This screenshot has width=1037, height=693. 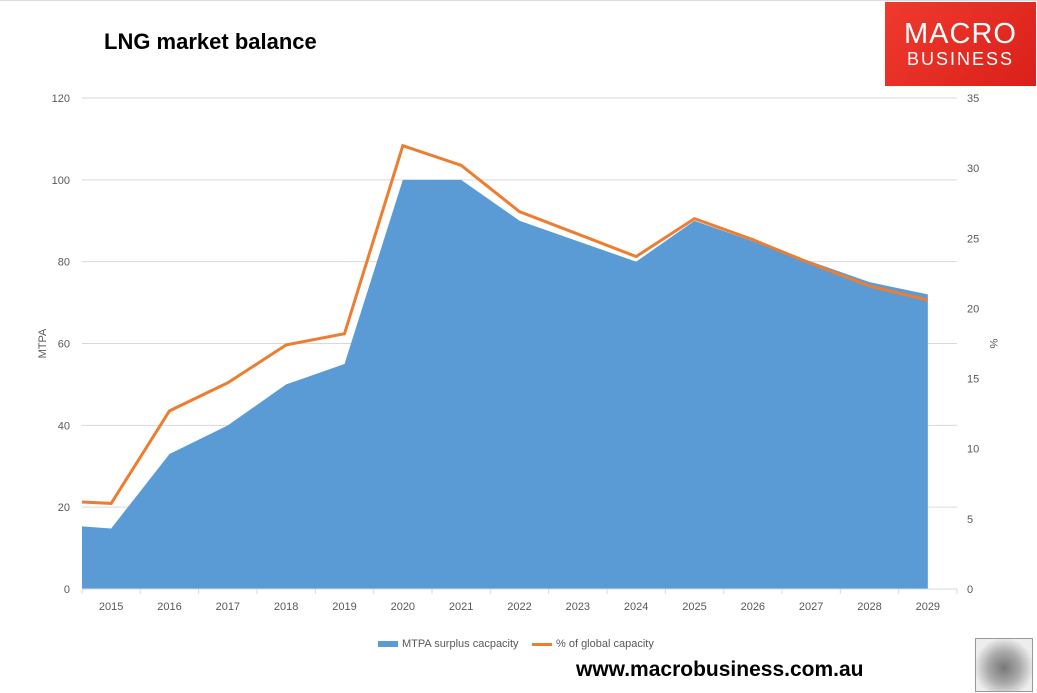 I want to click on chart-title: LNG market balance, so click(x=210, y=41).